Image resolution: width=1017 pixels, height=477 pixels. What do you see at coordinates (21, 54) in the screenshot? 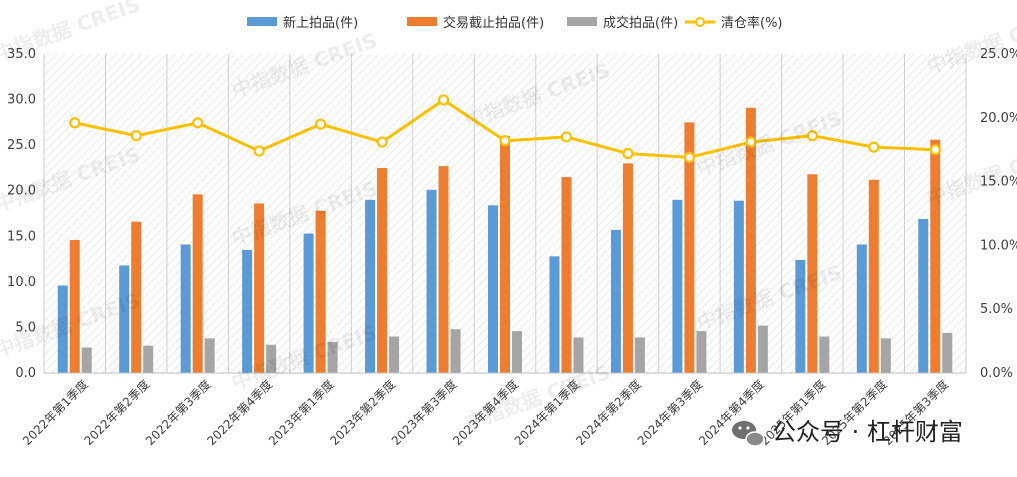
I see `y-left-tick-label: 35.0` at bounding box center [21, 54].